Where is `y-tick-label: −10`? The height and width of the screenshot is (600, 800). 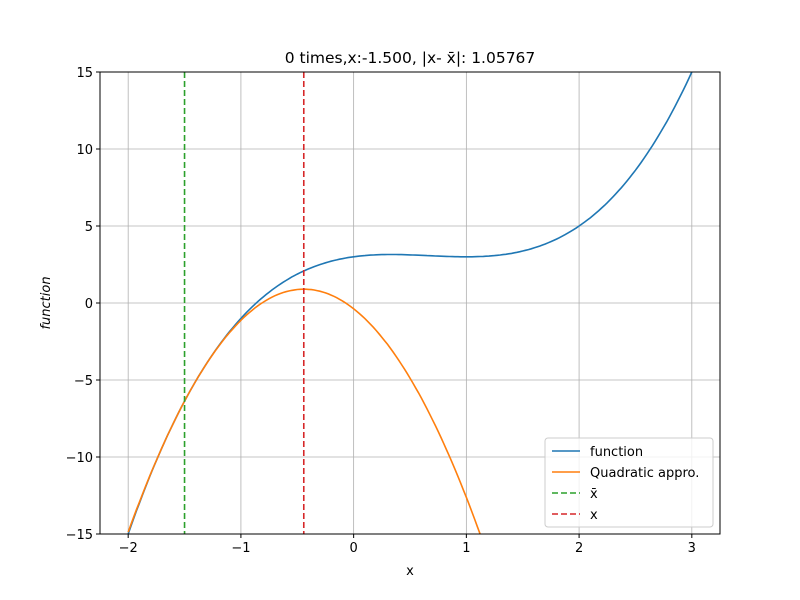
y-tick-label: −10 is located at coordinates (79, 458).